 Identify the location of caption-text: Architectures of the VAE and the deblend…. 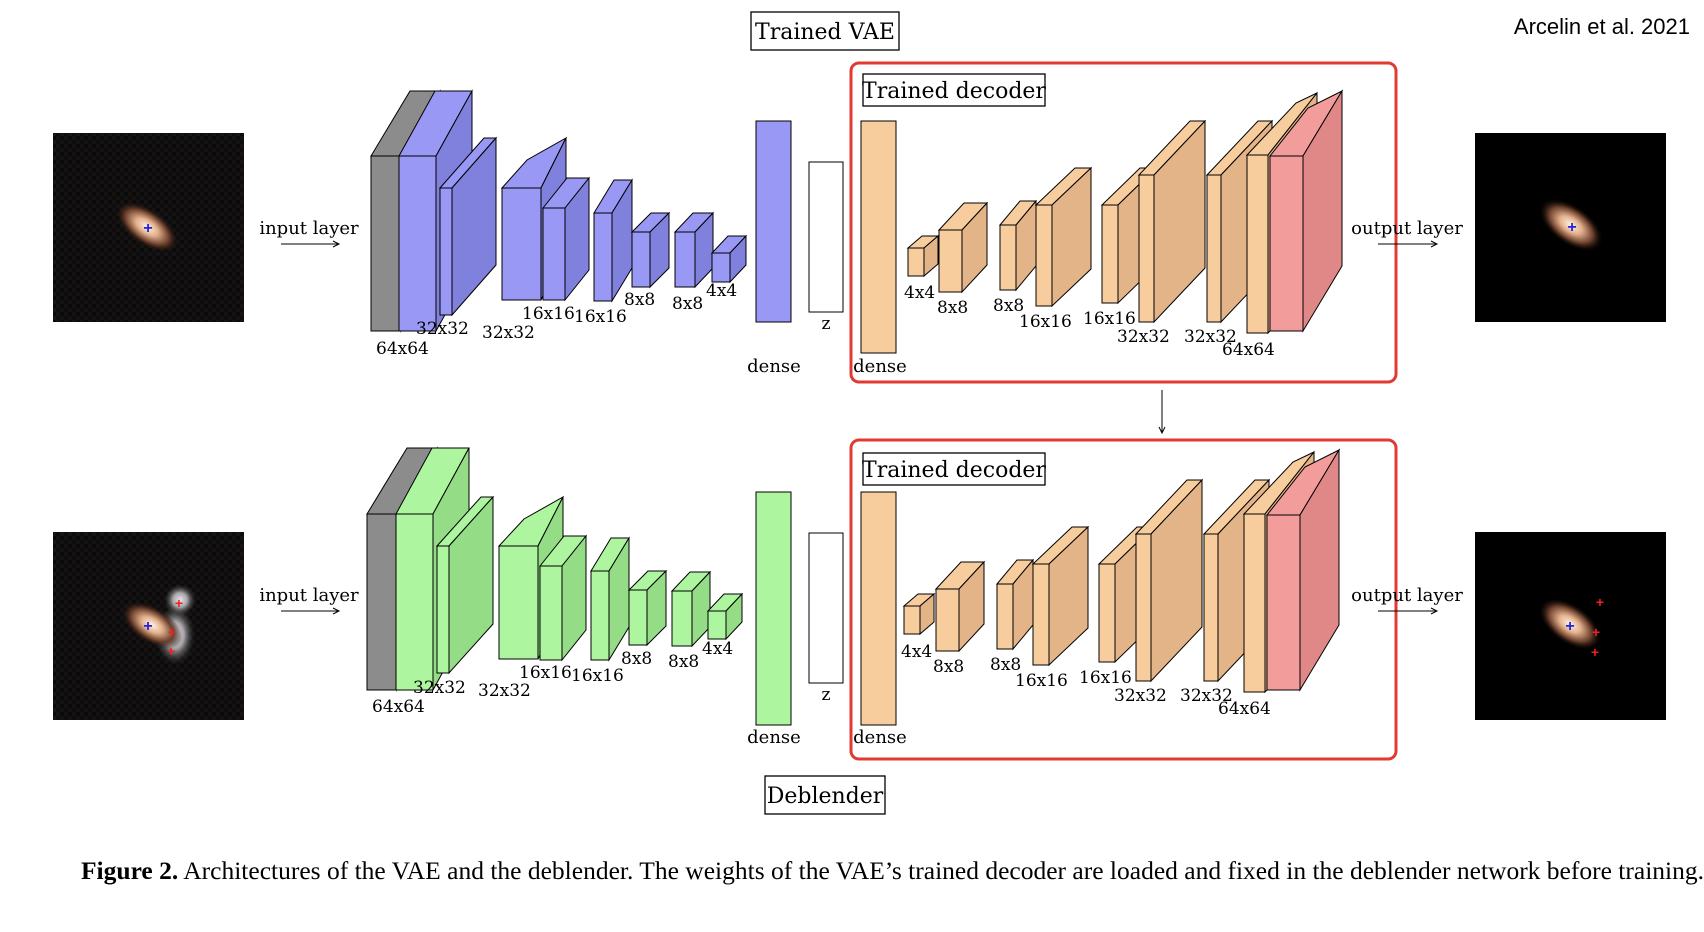
(941, 870).